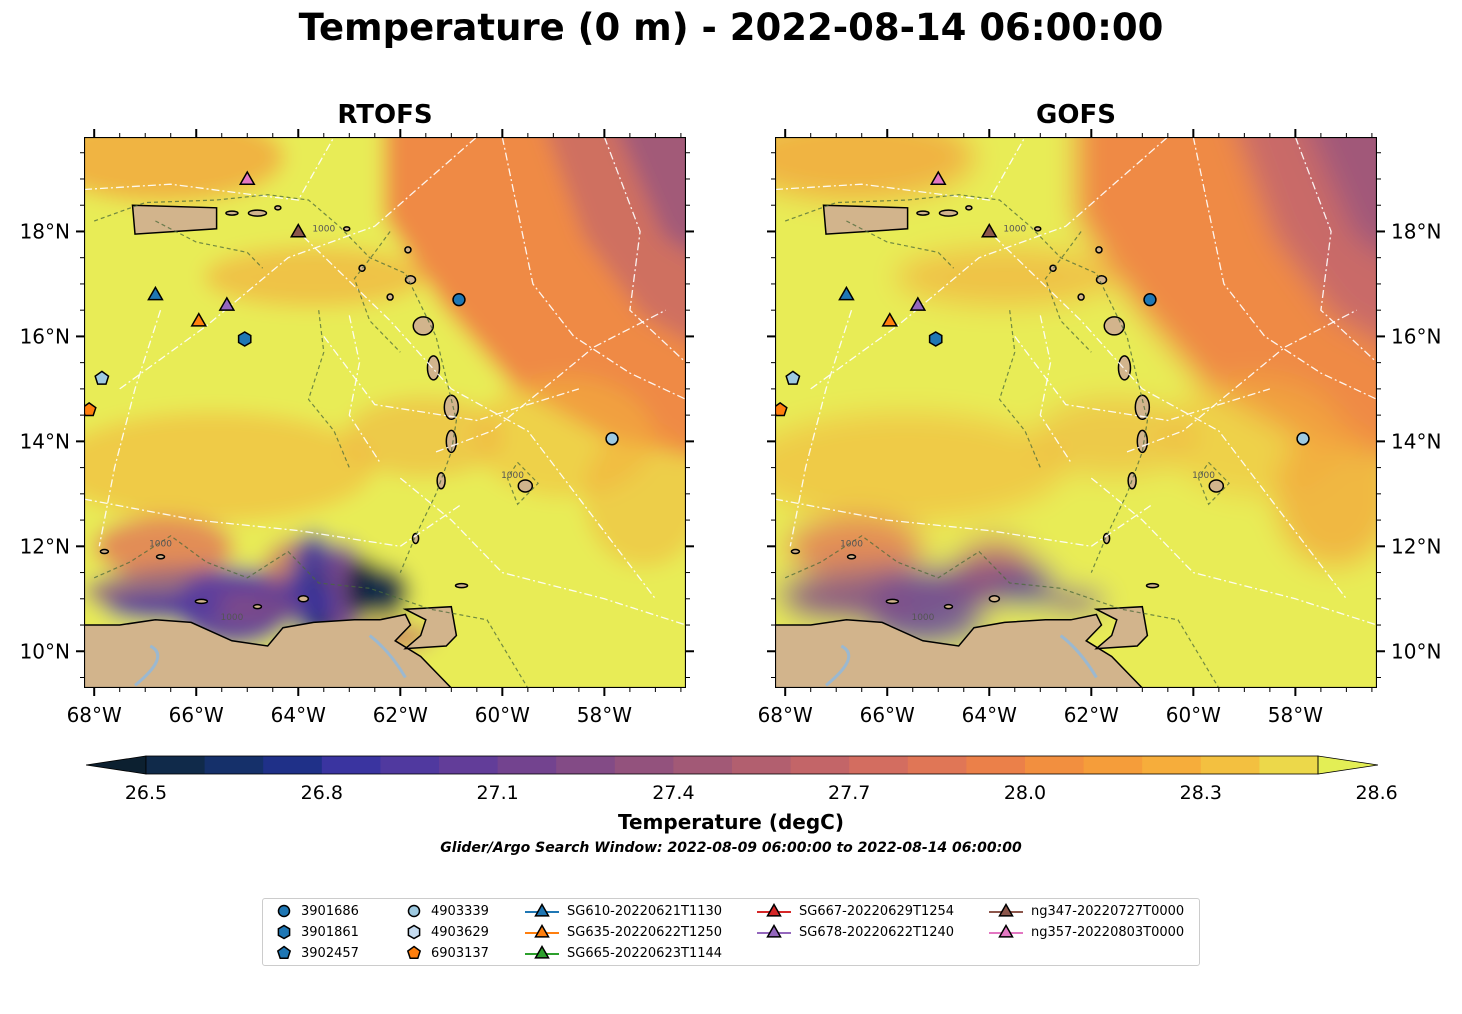 The image size is (1462, 1014). What do you see at coordinates (1086, 911) in the screenshot?
I see `legend-item: ng347-20220727T0000` at bounding box center [1086, 911].